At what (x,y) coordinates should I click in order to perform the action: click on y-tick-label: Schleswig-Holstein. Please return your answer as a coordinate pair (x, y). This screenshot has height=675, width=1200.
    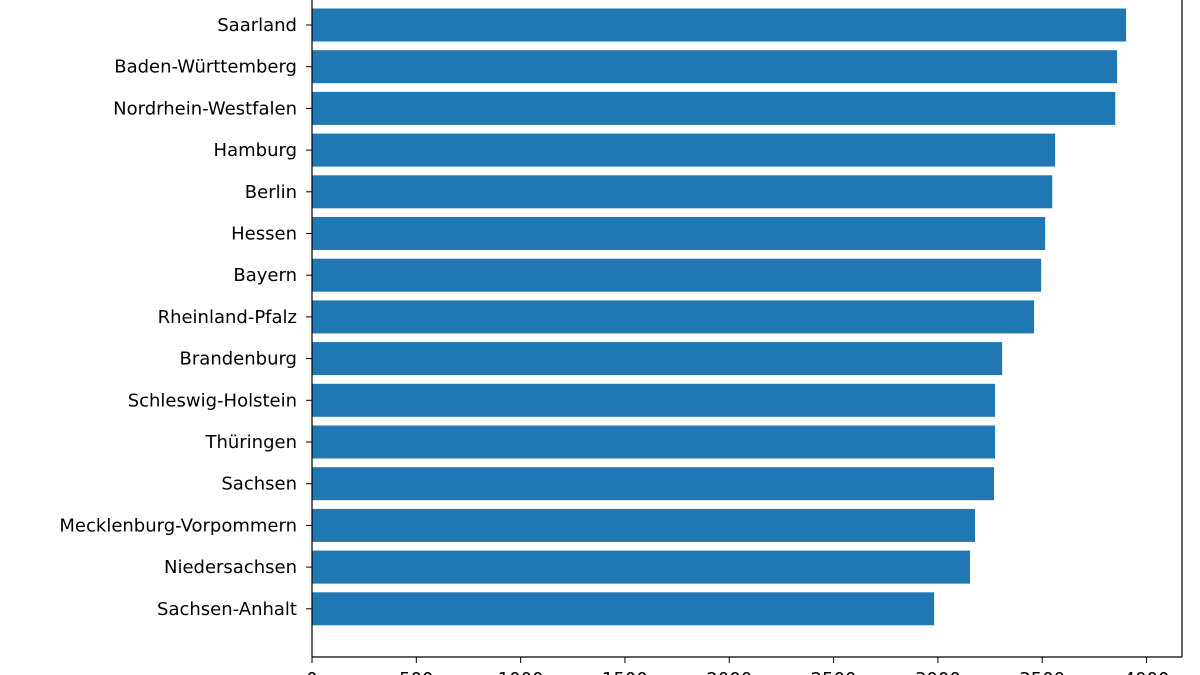
    Looking at the image, I should click on (212, 400).